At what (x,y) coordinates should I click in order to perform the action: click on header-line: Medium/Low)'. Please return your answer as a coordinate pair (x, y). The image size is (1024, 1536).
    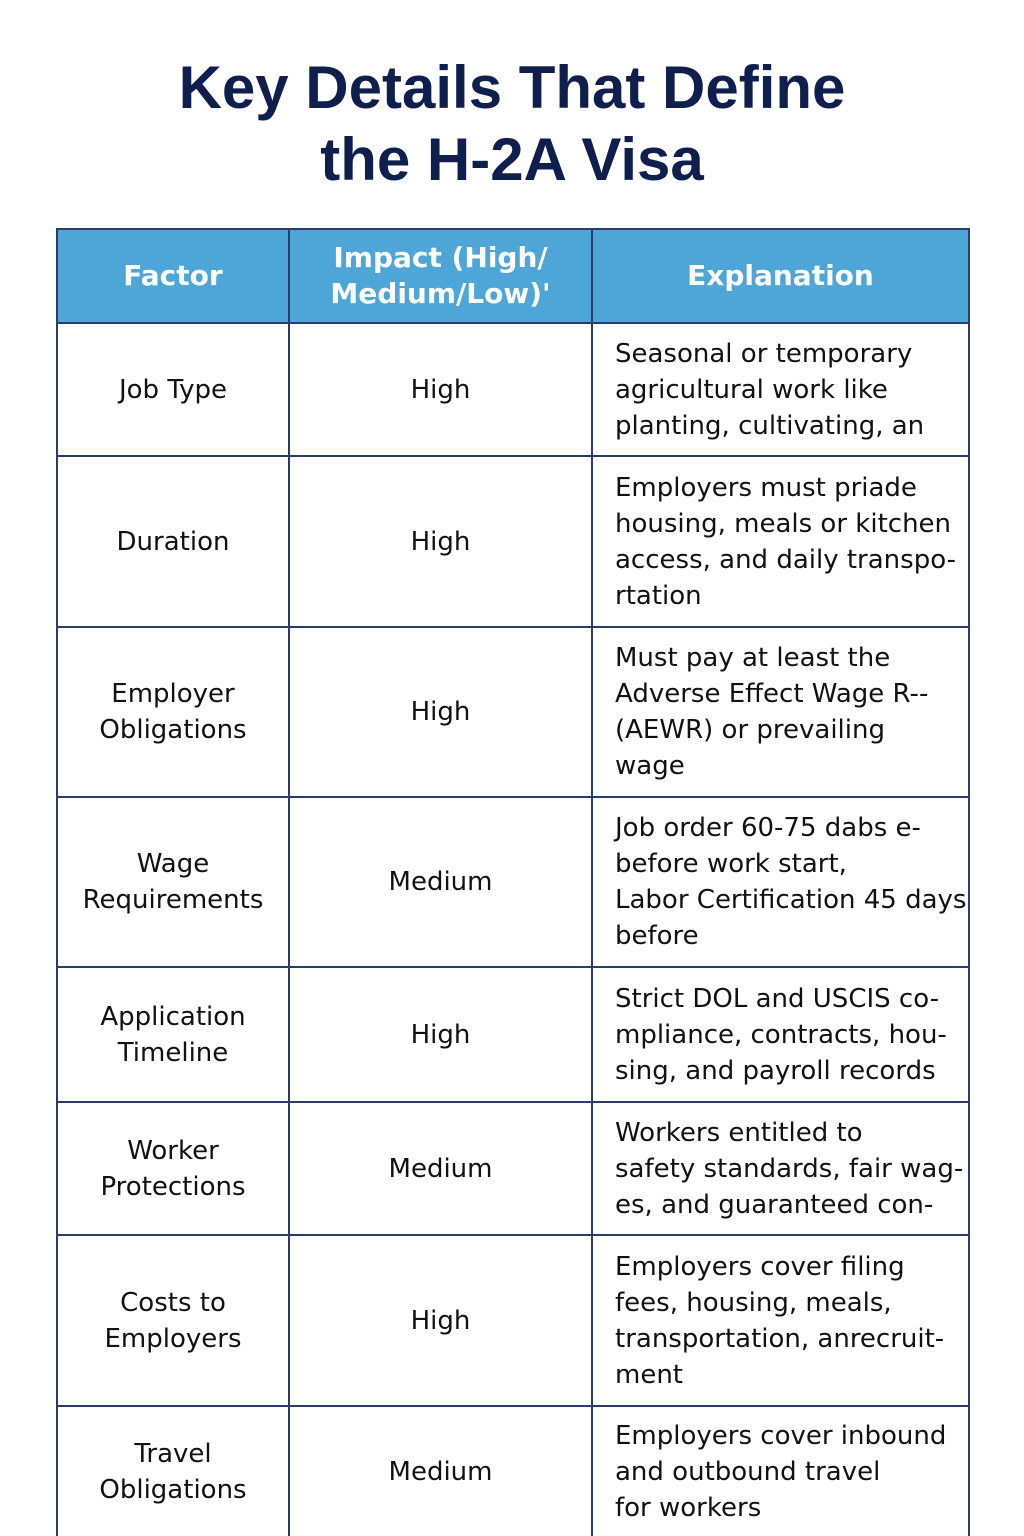
    Looking at the image, I should click on (440, 293).